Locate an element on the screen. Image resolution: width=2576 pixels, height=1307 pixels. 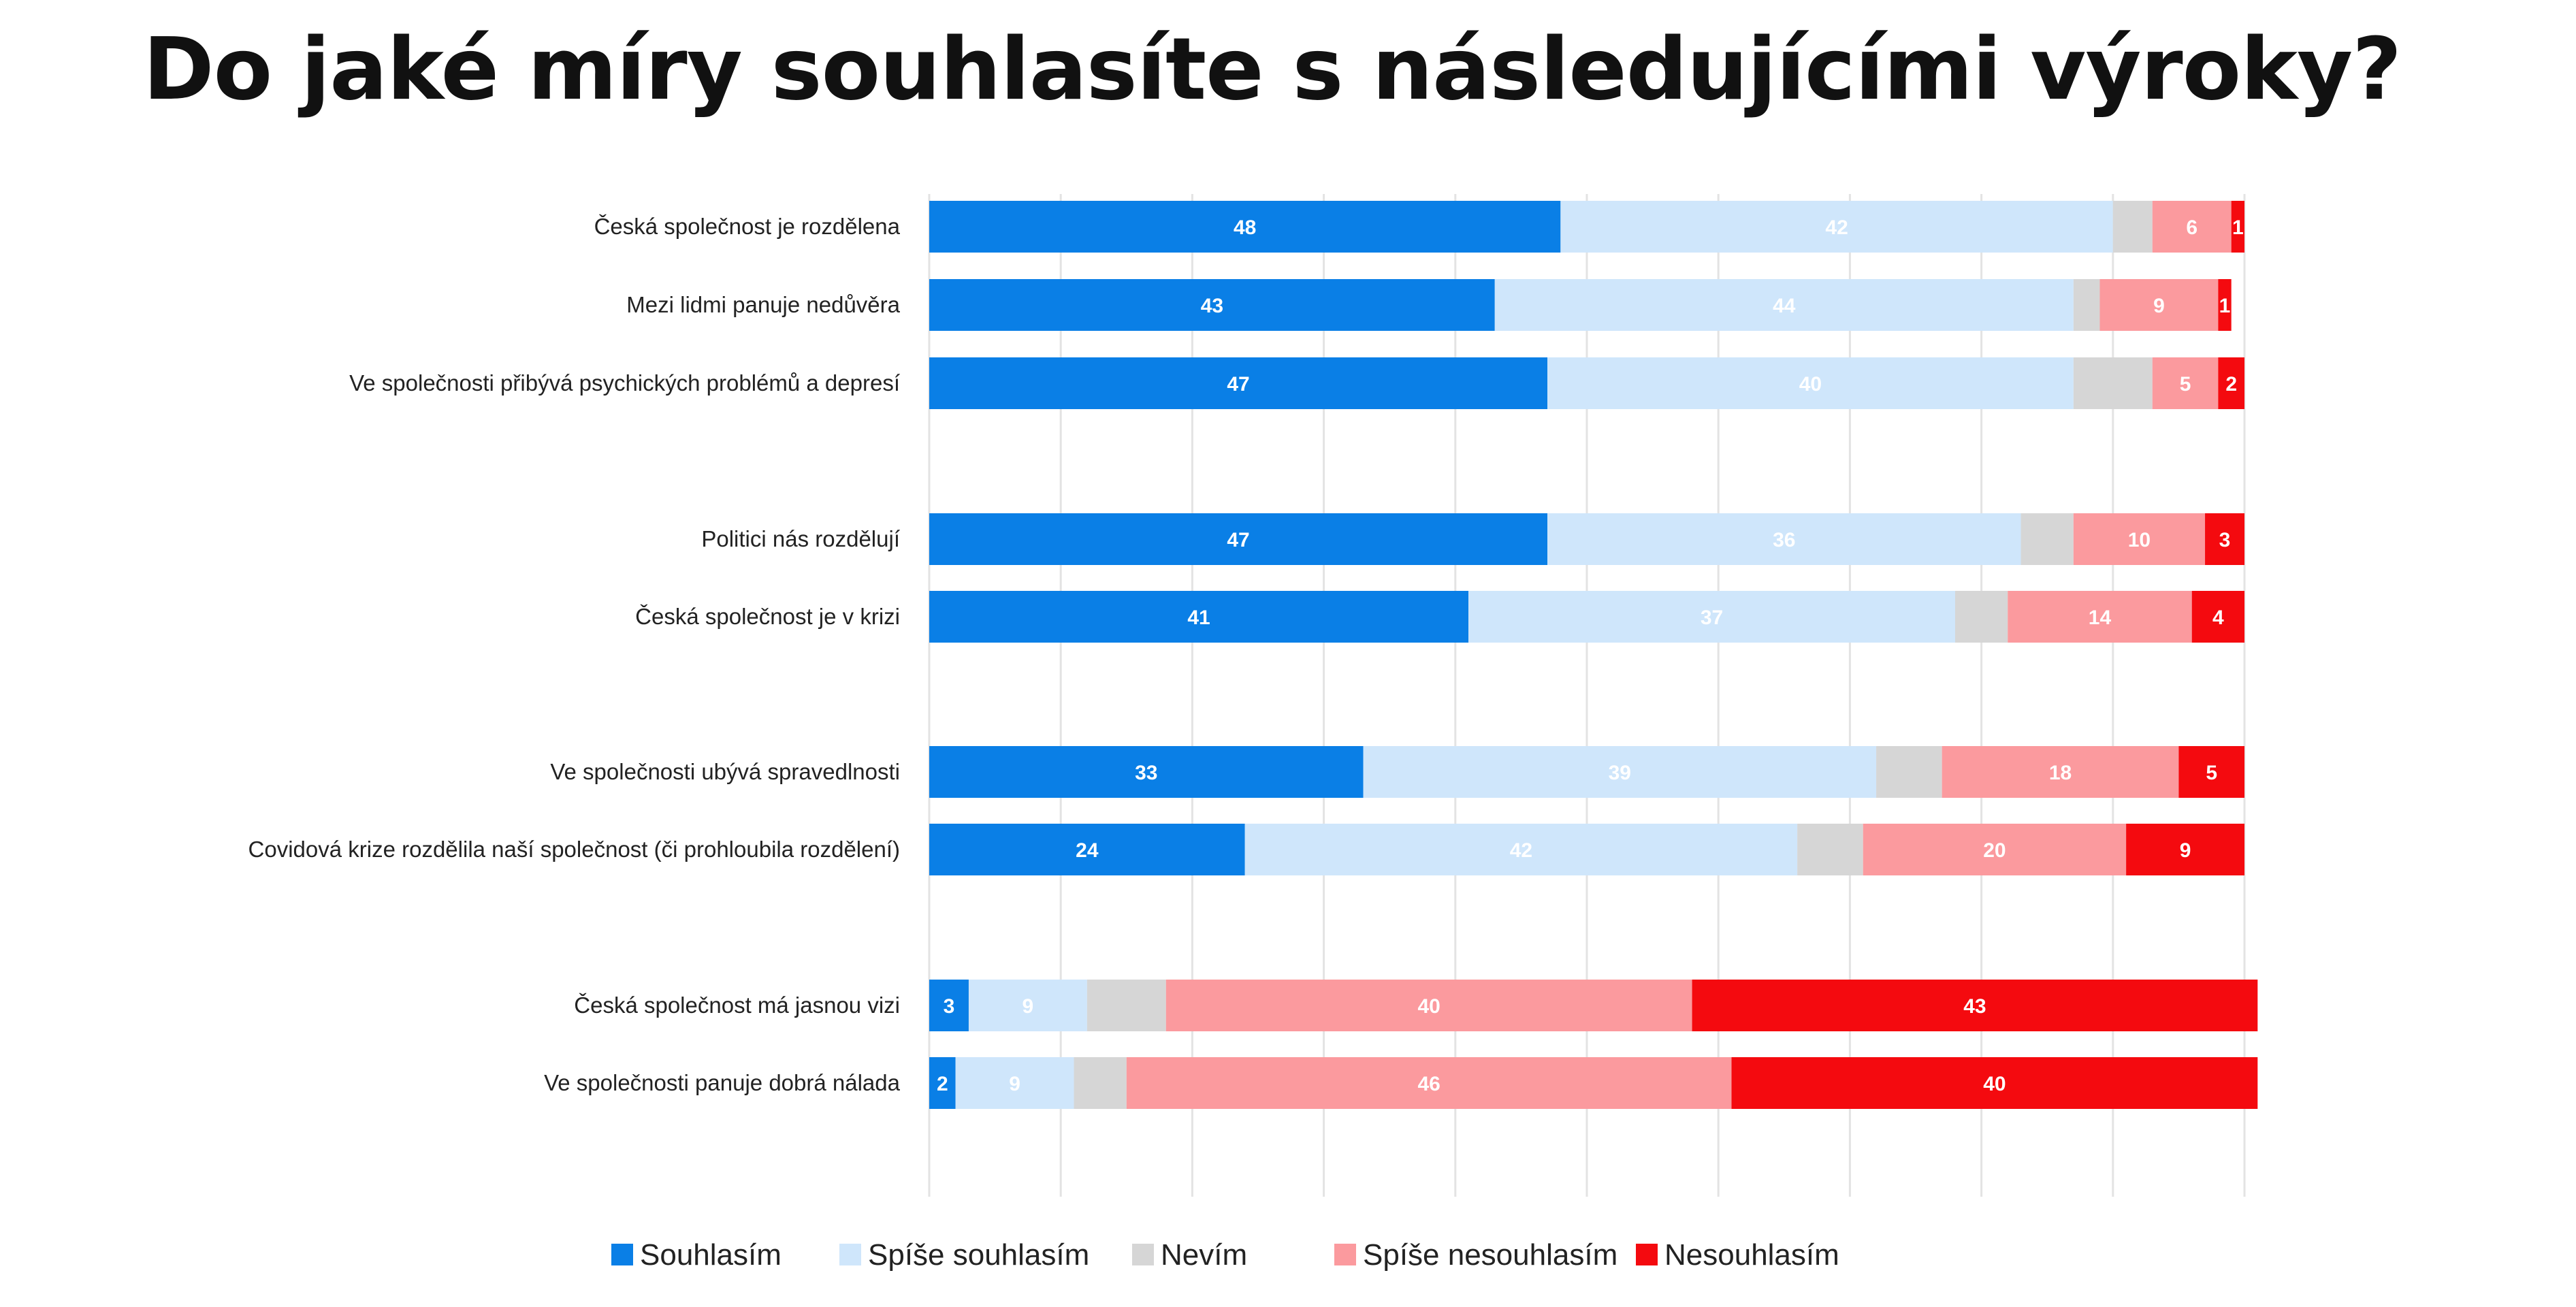
category-label: Česká společnost je v krizi is located at coordinates (767, 617).